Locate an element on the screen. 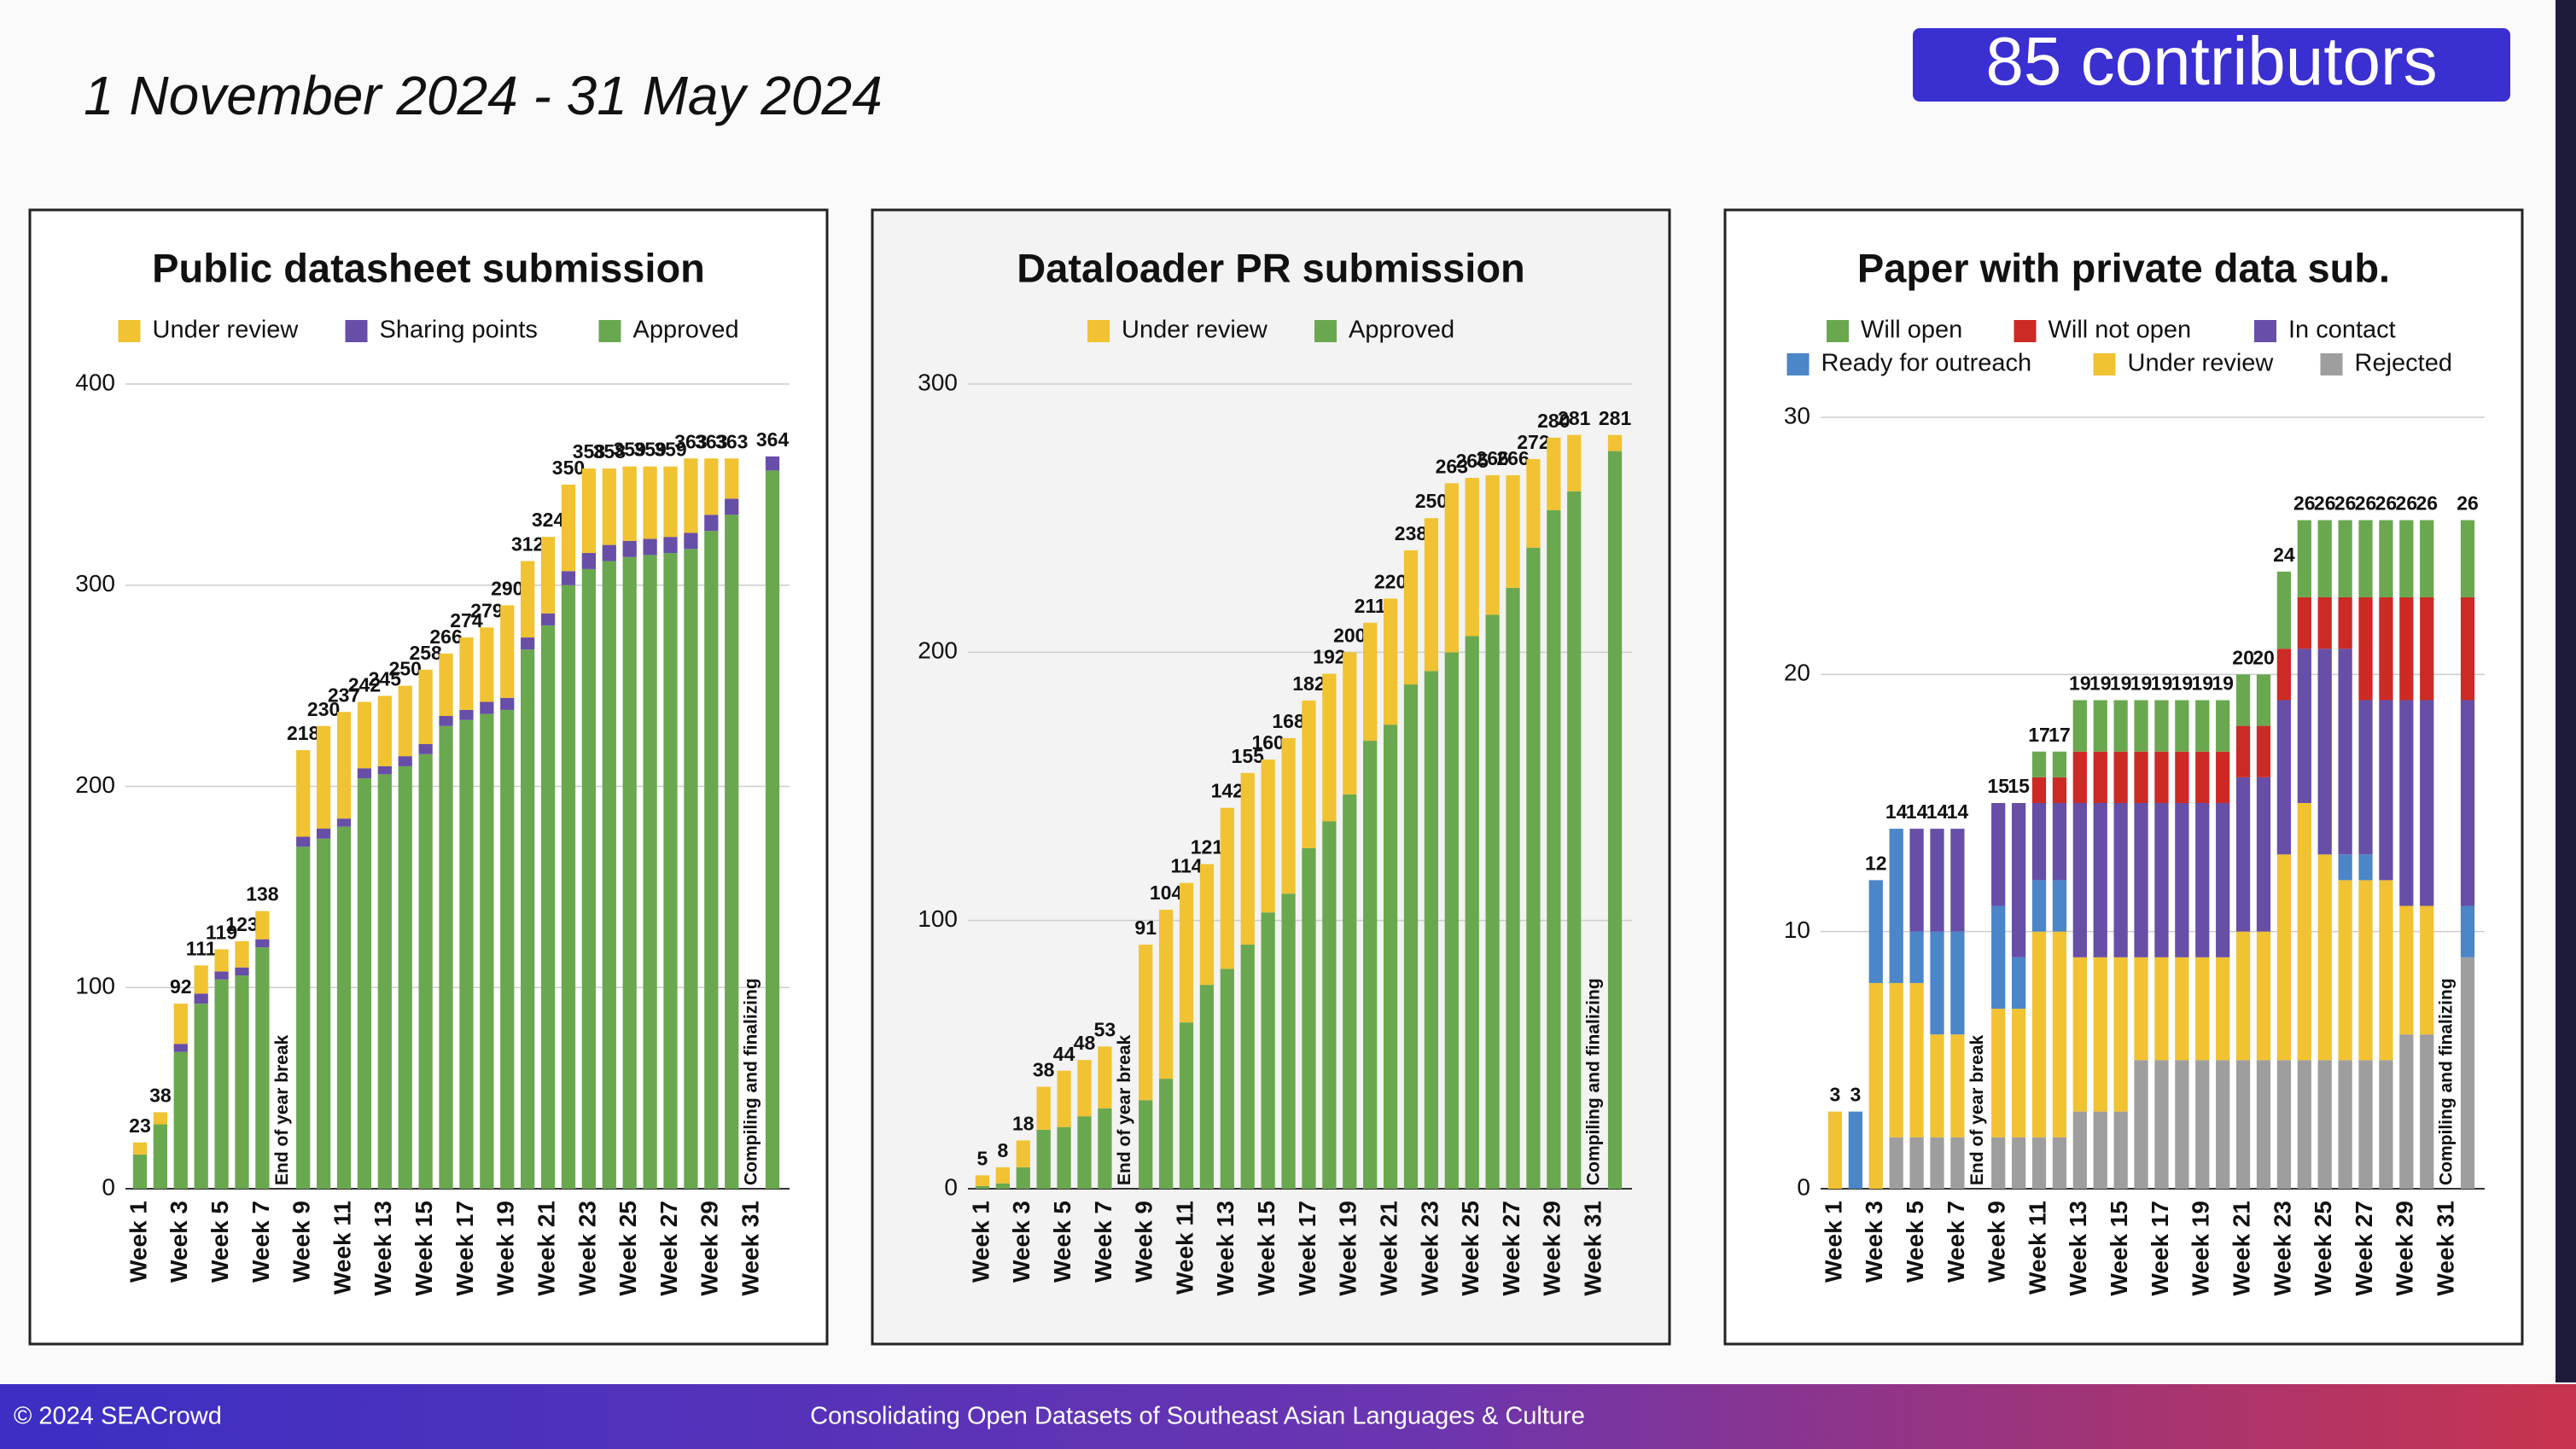 Image resolution: width=2576 pixels, height=1449 pixels. legend-swatch is located at coordinates (2104, 364).